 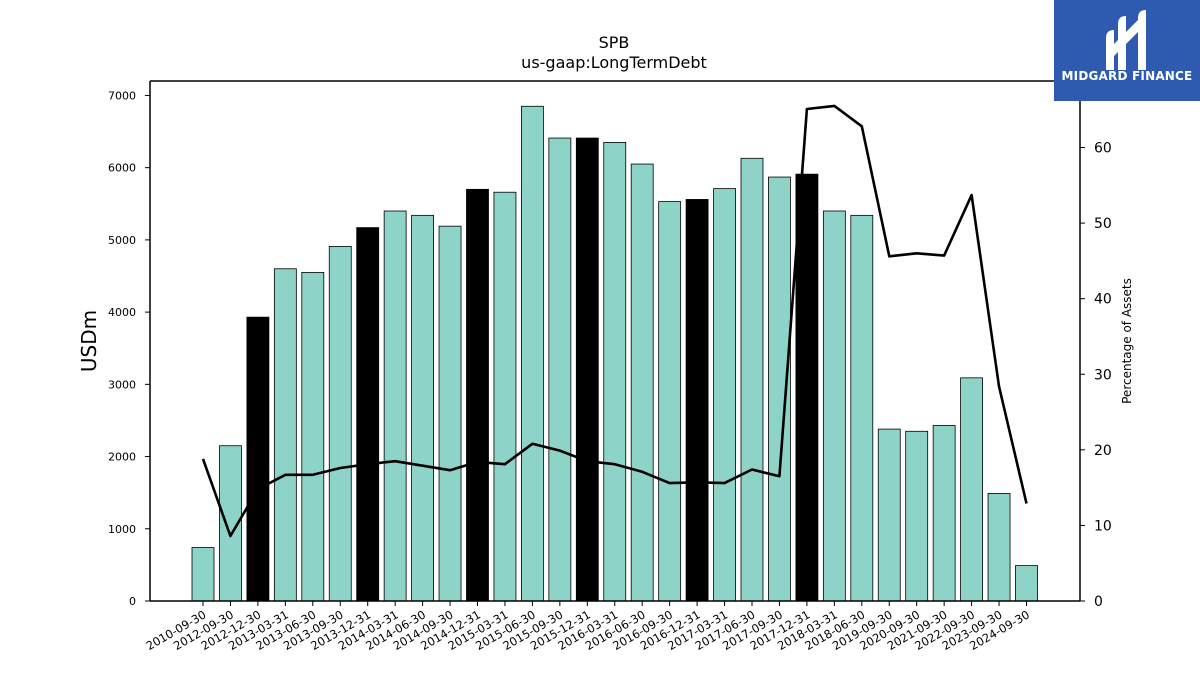 I want to click on y-tick-label: 3000, so click(x=122, y=384).